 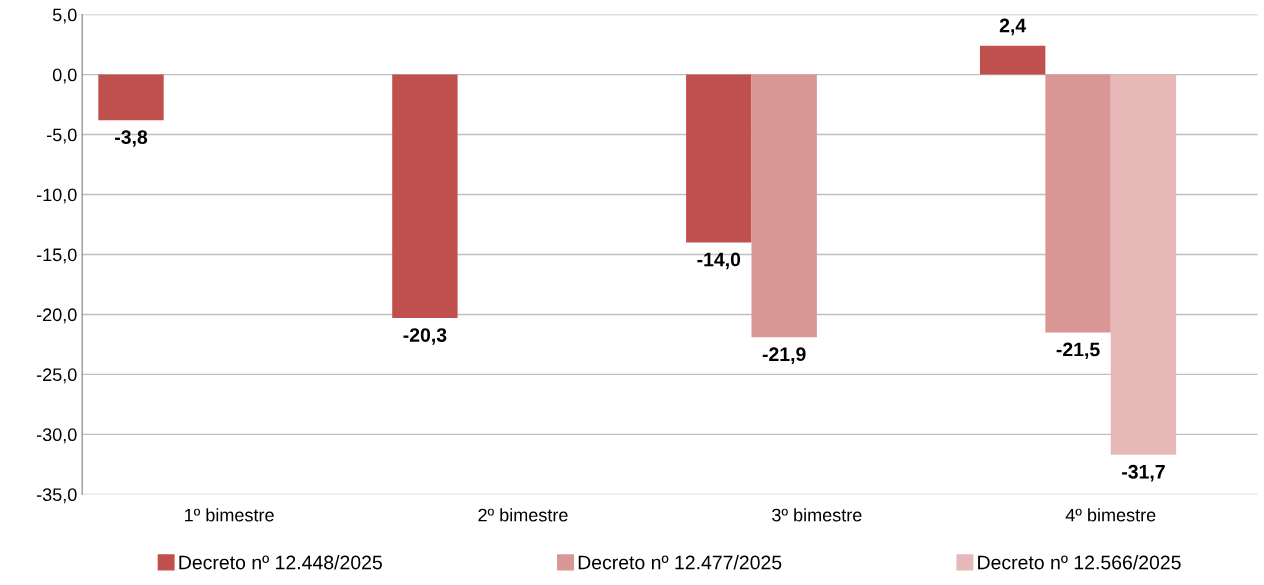 I want to click on y-tick-label: -30,0, so click(x=56, y=436).